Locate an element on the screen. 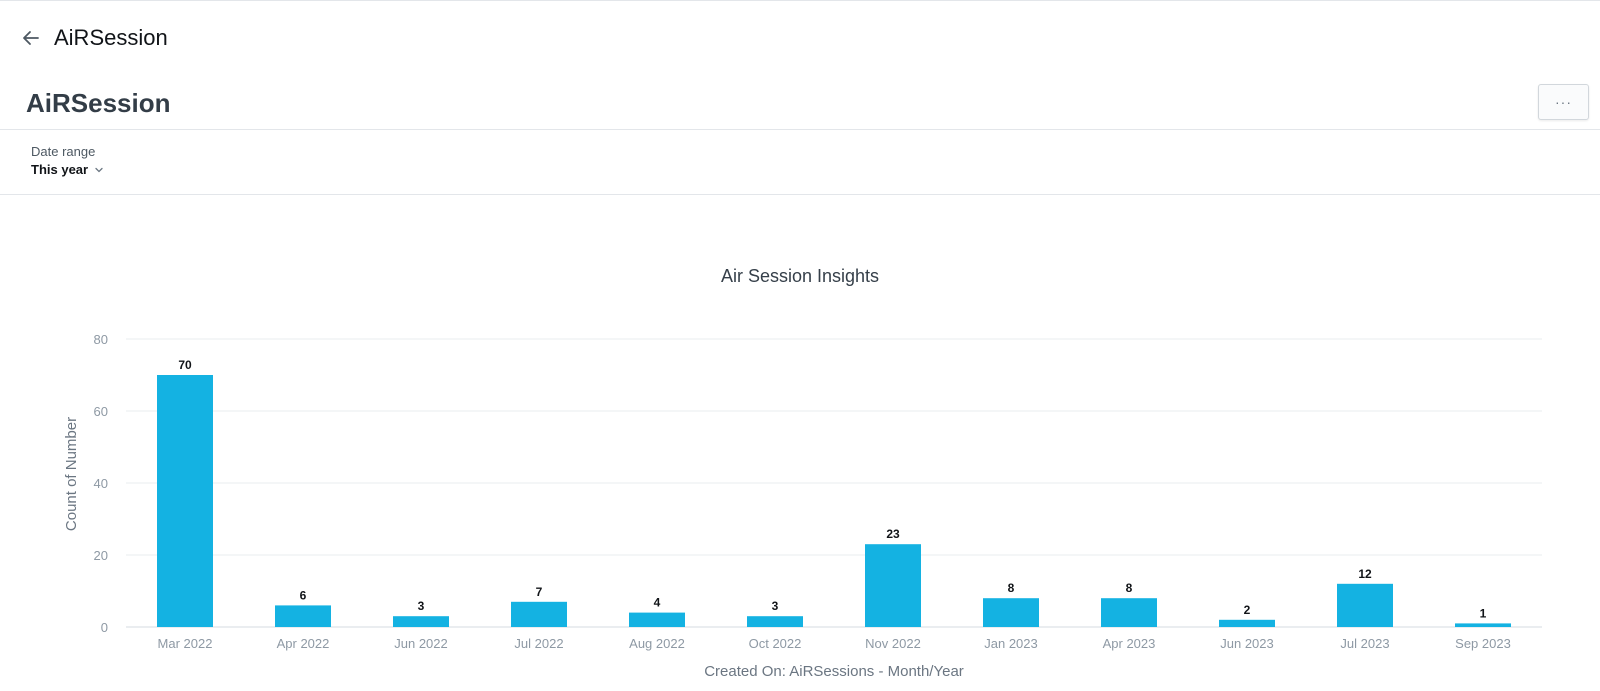 The width and height of the screenshot is (1600, 691). x-tick-label: Apr 2022 is located at coordinates (303, 643).